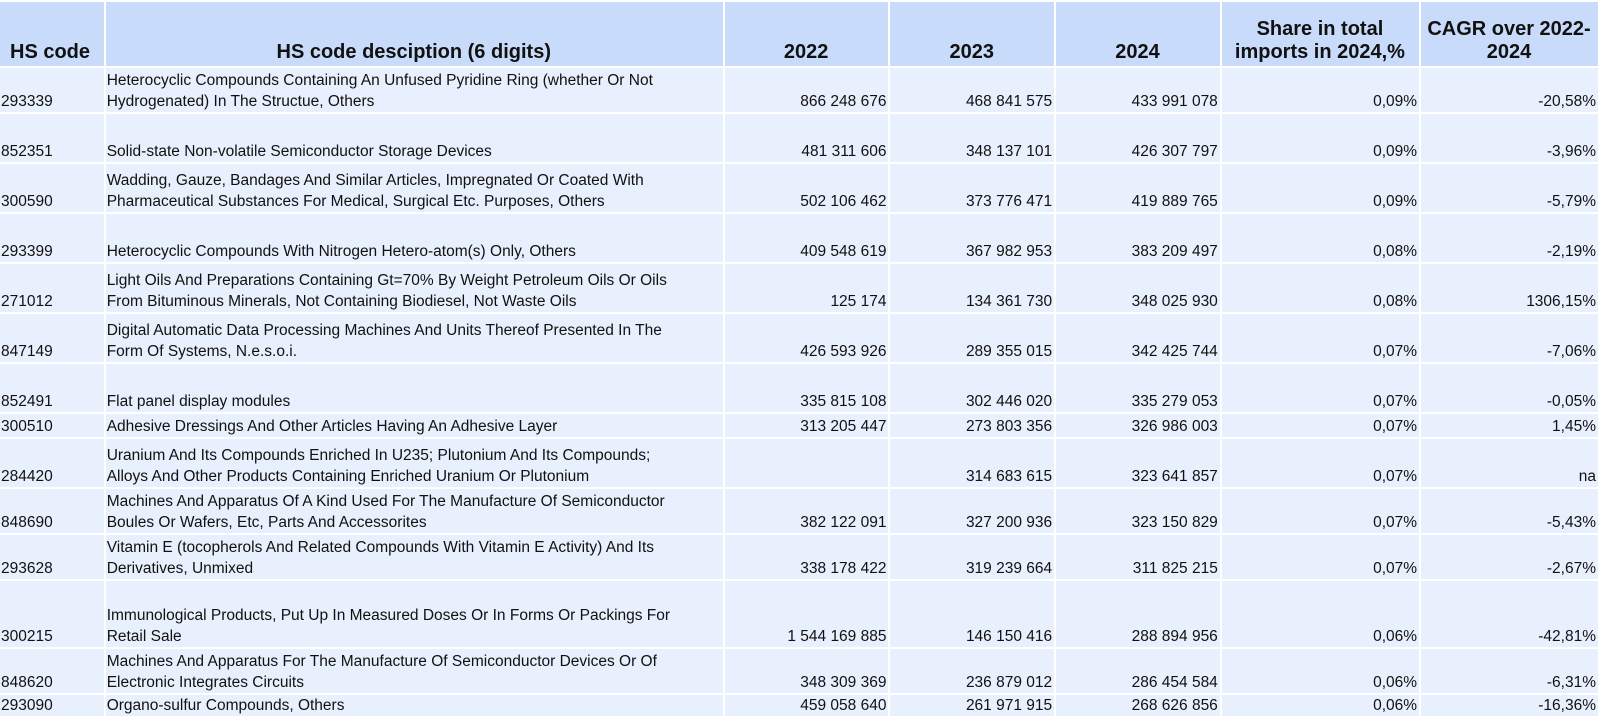 The image size is (1600, 725). Describe the element at coordinates (1138, 388) in the screenshot. I see `value-2024-cell: 335 279 053` at that location.